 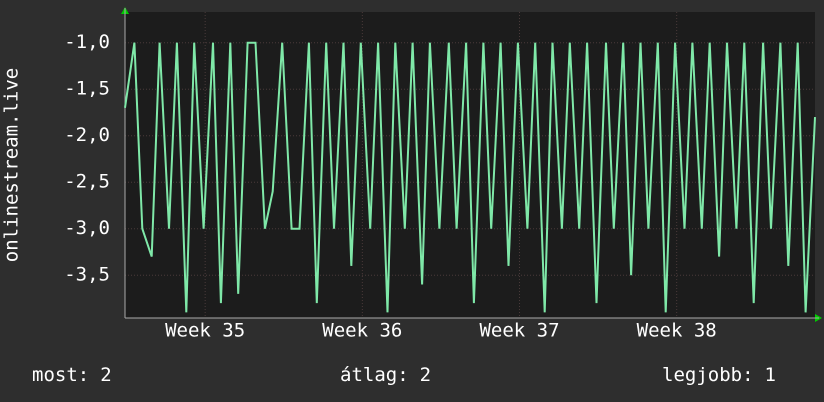 What do you see at coordinates (87, 275) in the screenshot?
I see `y-tick-label: -3,5` at bounding box center [87, 275].